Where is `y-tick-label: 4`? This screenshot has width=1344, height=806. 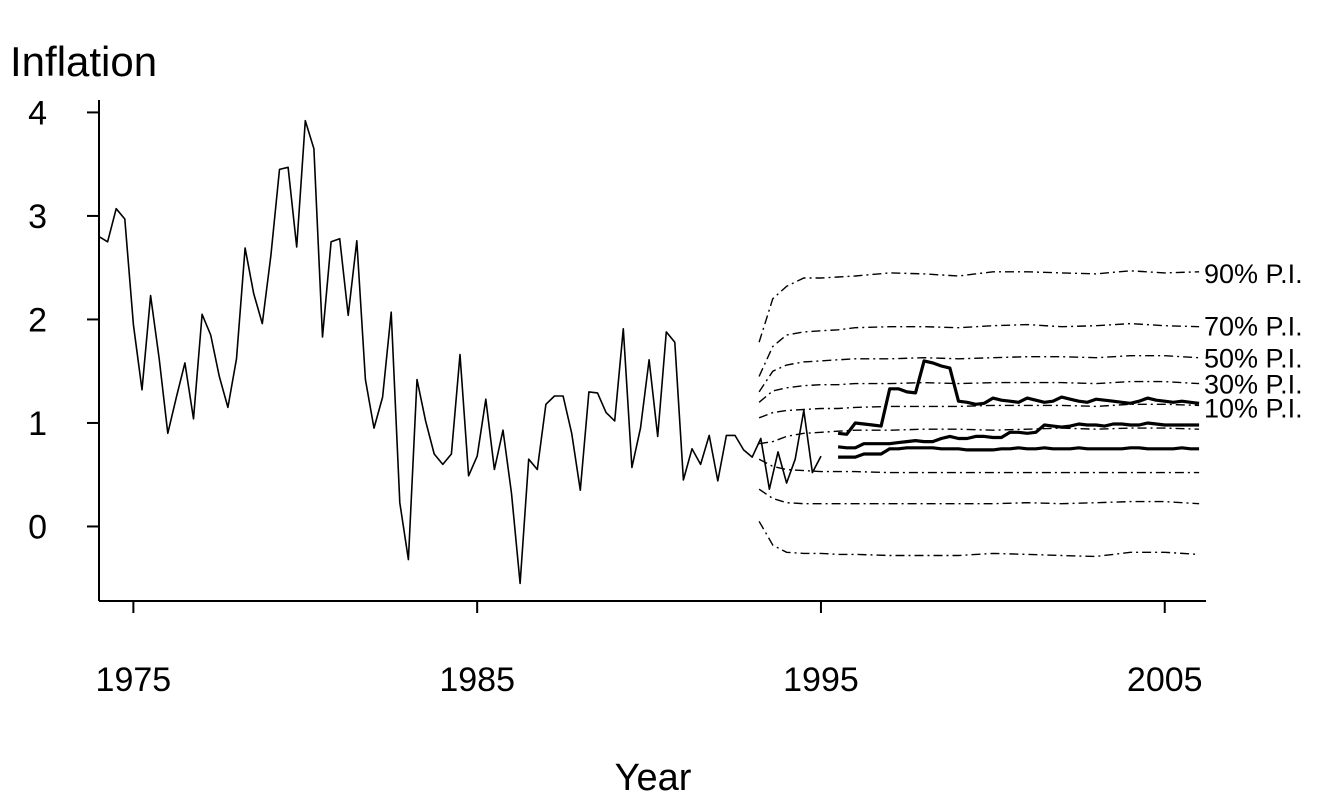 y-tick-label: 4 is located at coordinates (37, 113).